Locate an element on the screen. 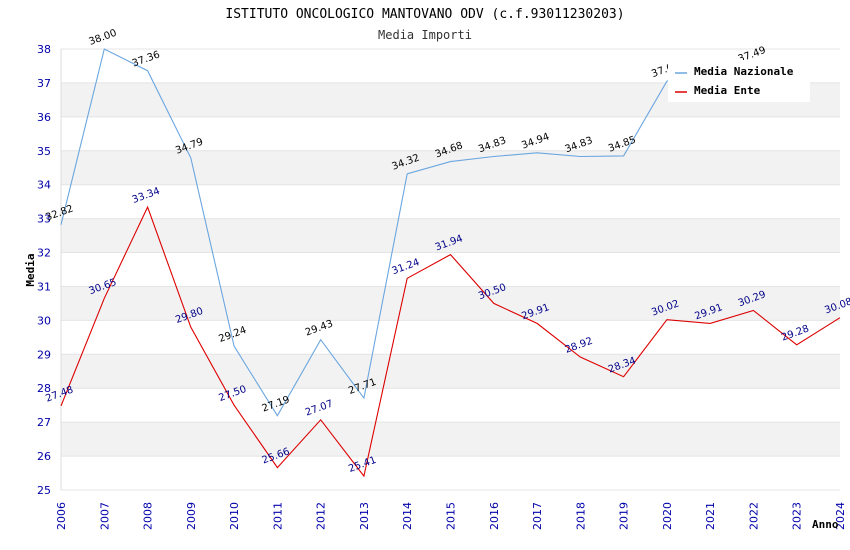  data-label: 29.43 is located at coordinates (319, 328).